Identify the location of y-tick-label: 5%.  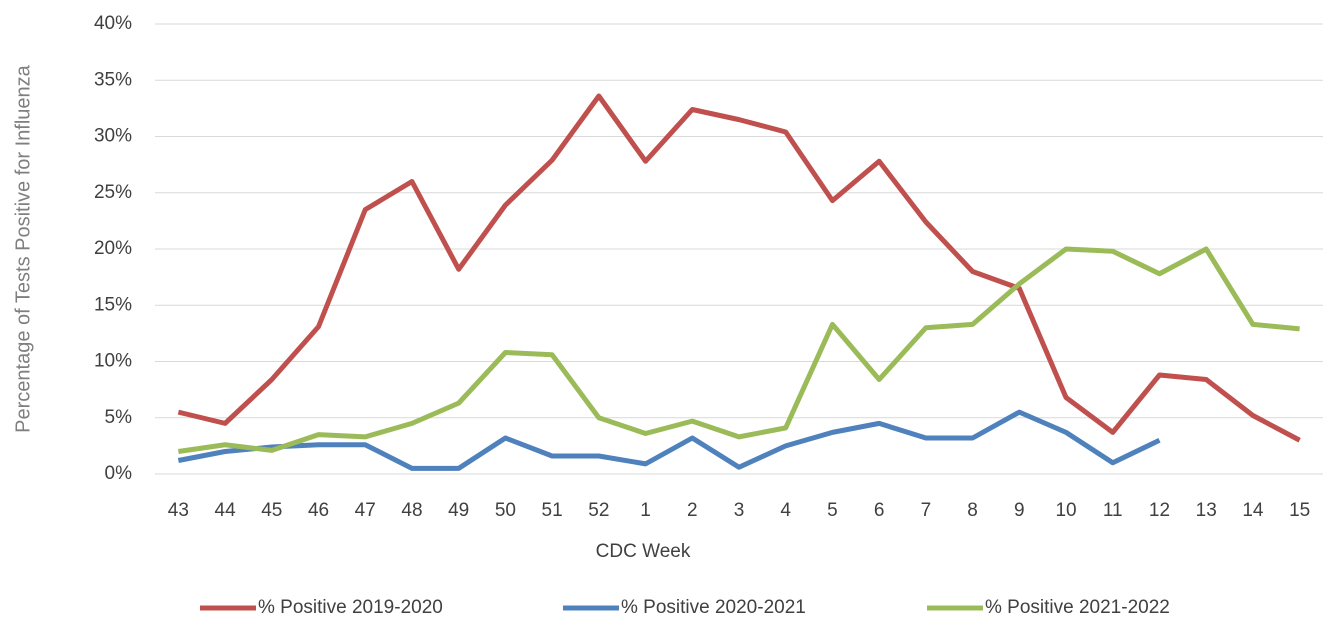
(119, 417).